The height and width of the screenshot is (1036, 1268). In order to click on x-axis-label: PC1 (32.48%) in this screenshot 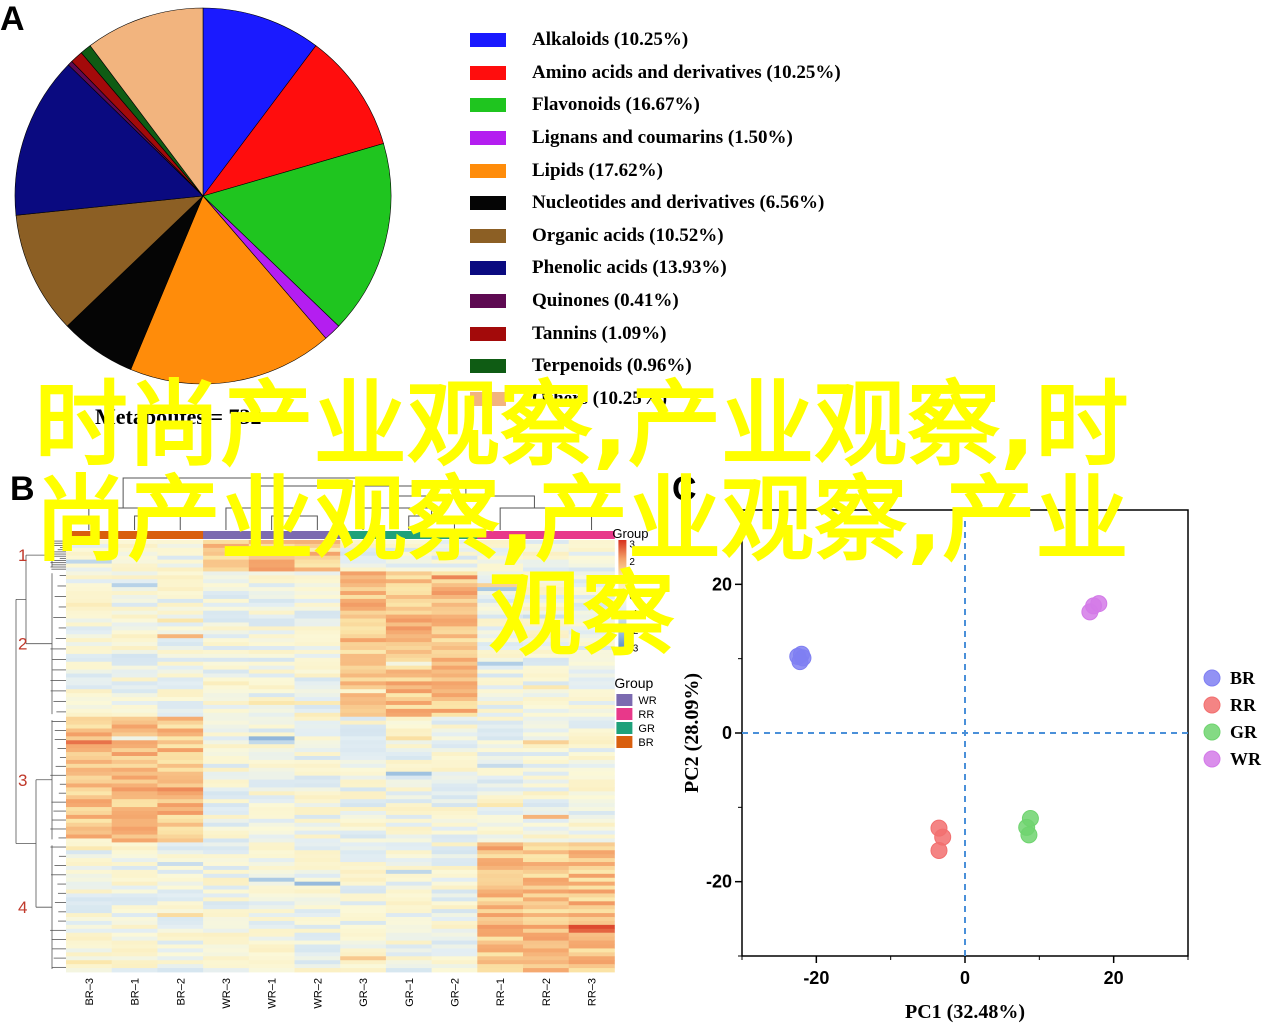, I will do `click(965, 1012)`.